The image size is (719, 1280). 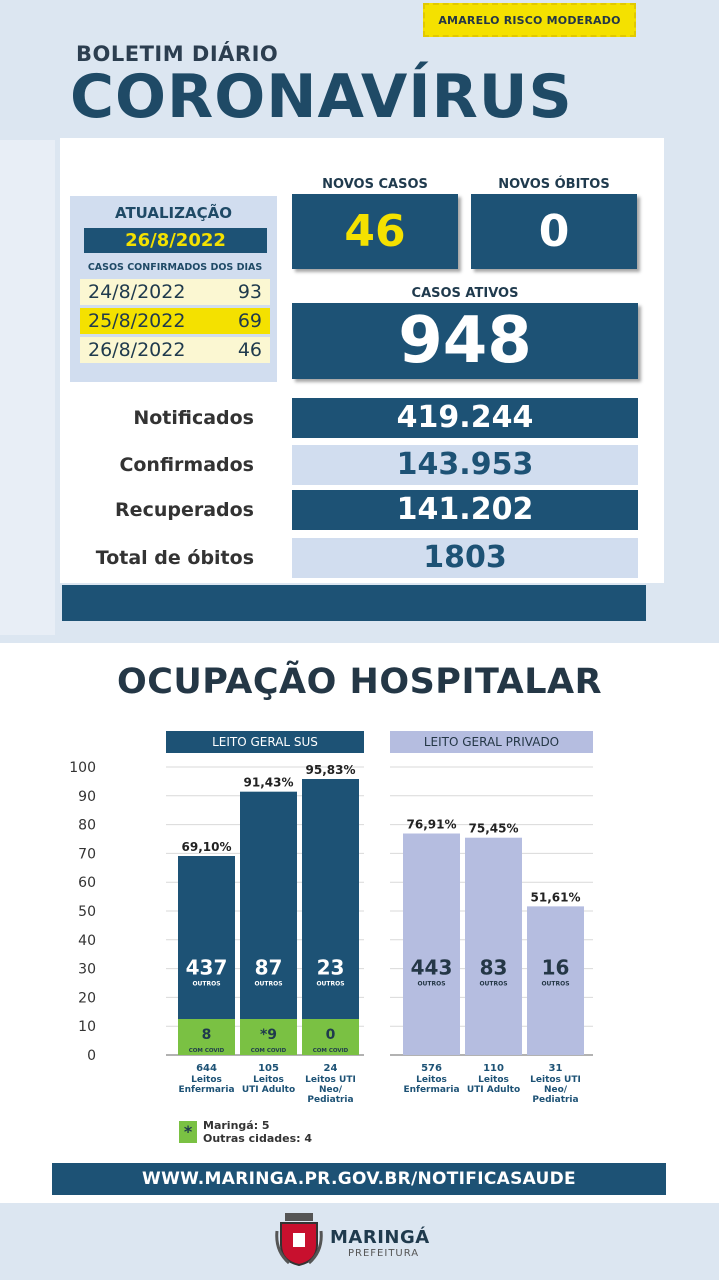 What do you see at coordinates (249, 321) in the screenshot?
I see `day-value: 69` at bounding box center [249, 321].